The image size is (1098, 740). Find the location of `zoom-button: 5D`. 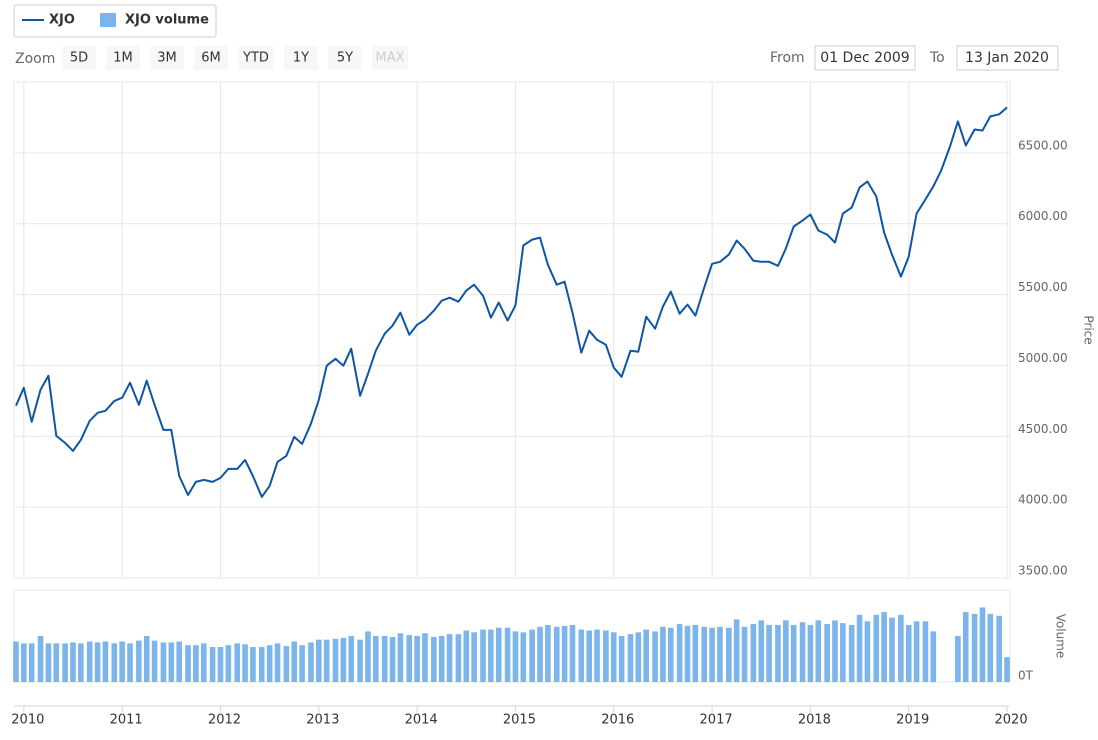

zoom-button: 5D is located at coordinates (79, 58).